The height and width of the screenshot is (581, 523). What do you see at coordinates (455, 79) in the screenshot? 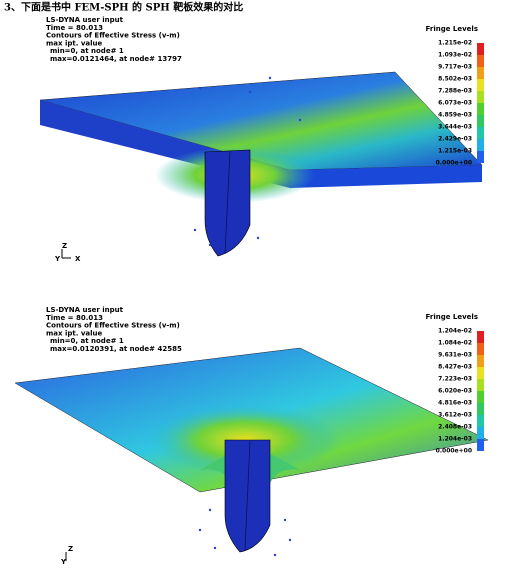
I see `legend-label: 8.502e-03` at bounding box center [455, 79].